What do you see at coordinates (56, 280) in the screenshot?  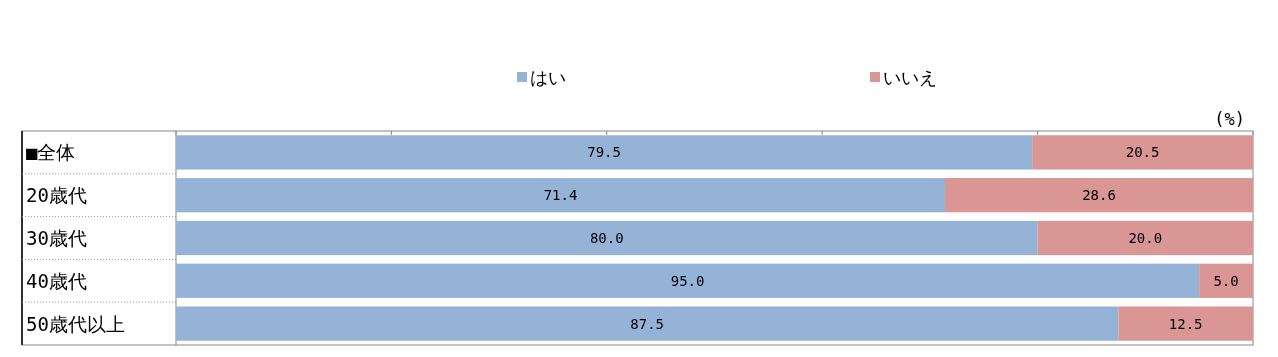 I see `y-tick-label: 40歳代` at bounding box center [56, 280].